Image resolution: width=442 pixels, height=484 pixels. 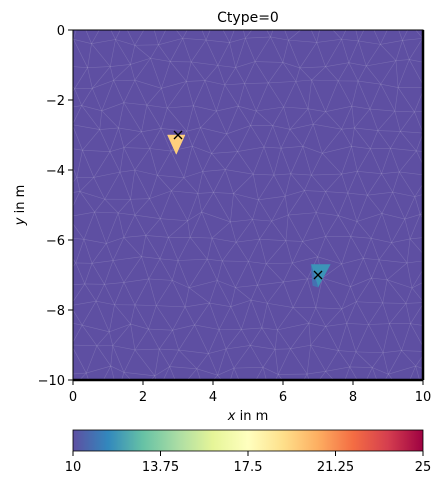 What do you see at coordinates (55, 101) in the screenshot?
I see `y-tick-label: −2` at bounding box center [55, 101].